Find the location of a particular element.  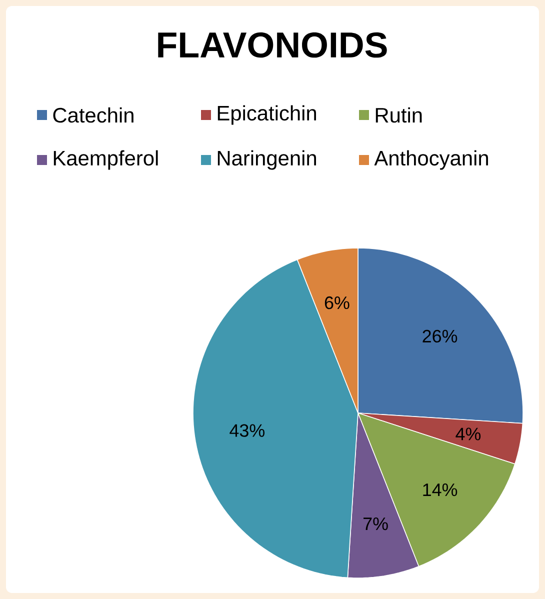

data-label: 43% is located at coordinates (247, 430).